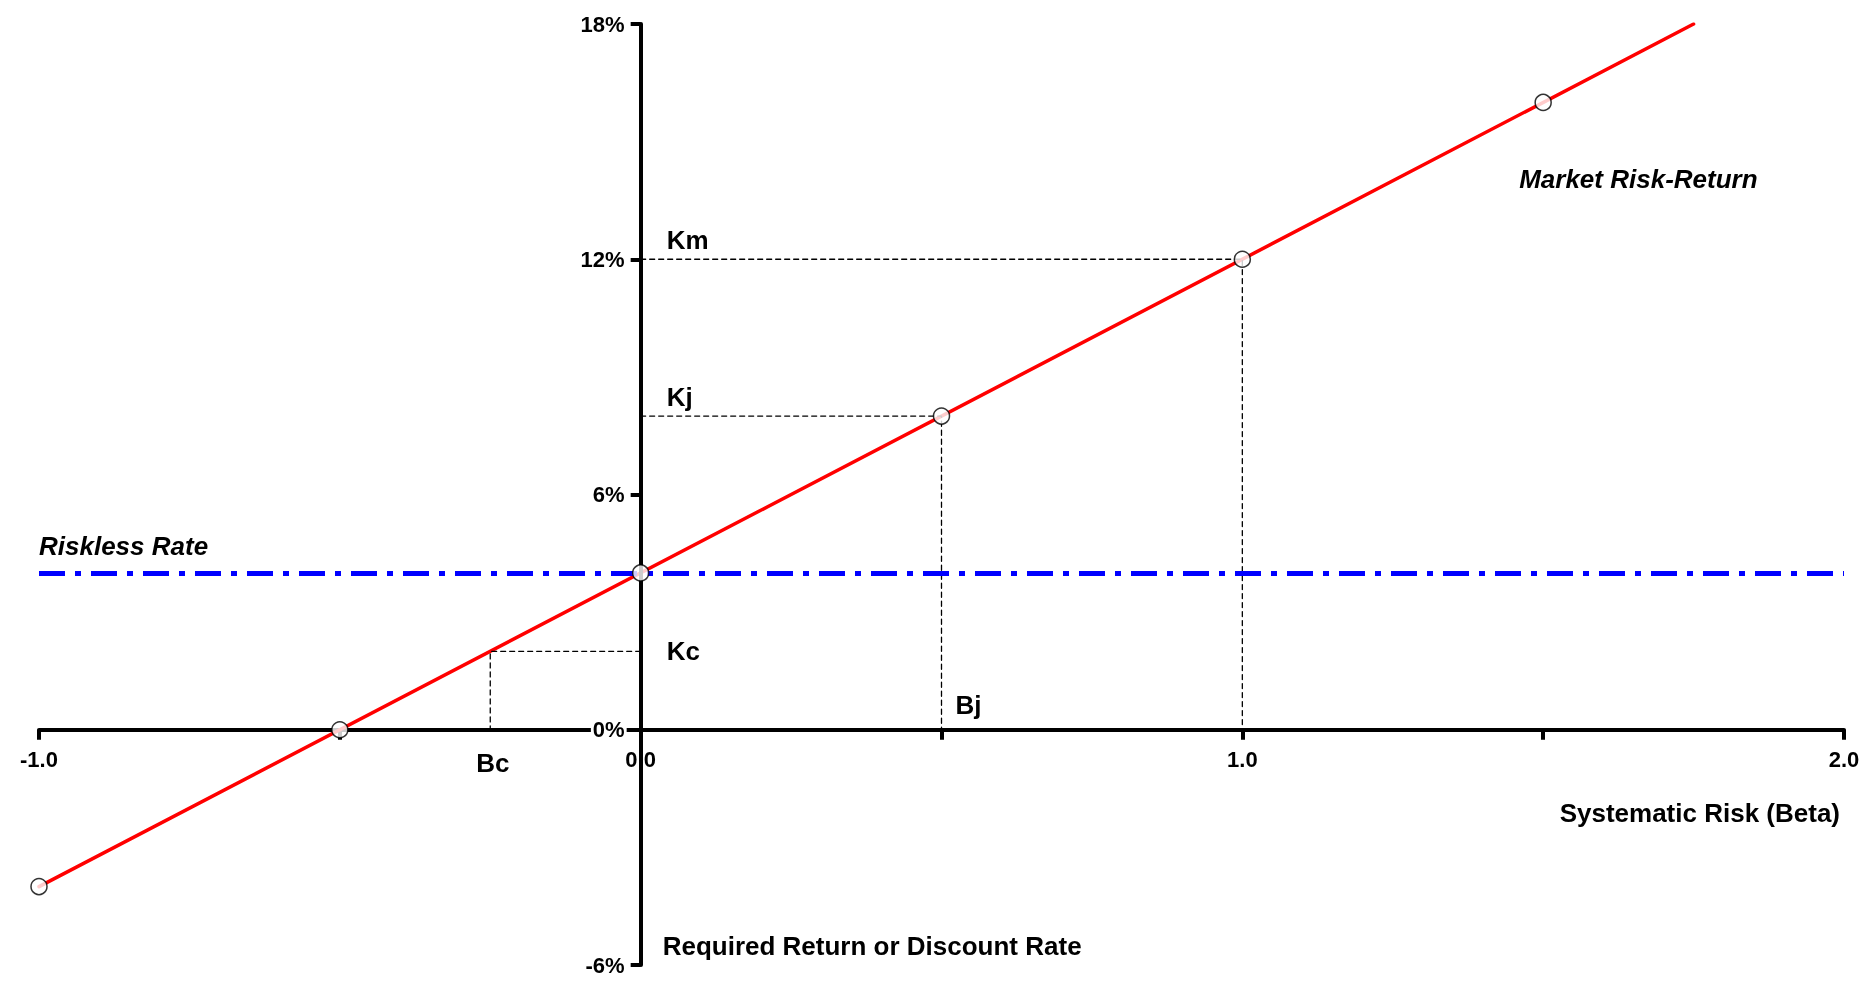 Image resolution: width=1868 pixels, height=981 pixels. Describe the element at coordinates (608, 494) in the screenshot. I see `y-tick-label: 6%` at that location.